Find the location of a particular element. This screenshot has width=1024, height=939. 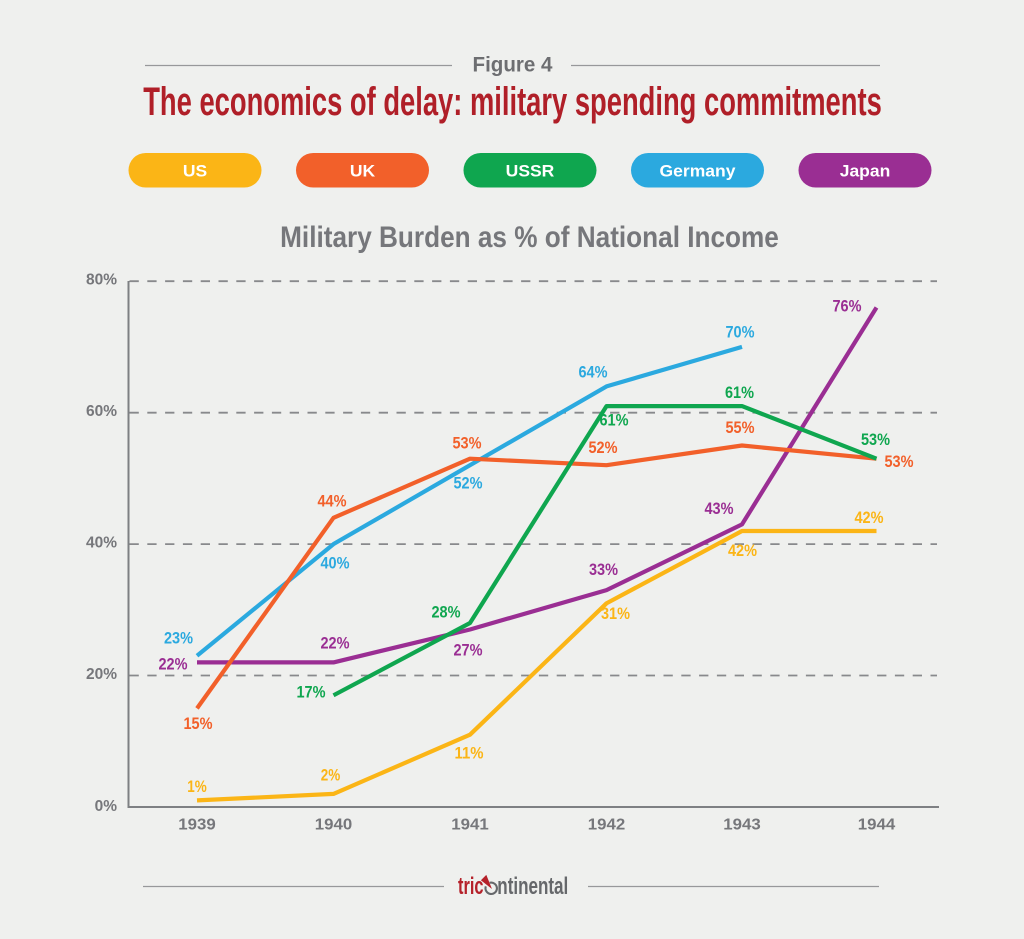

svg-text: 55% is located at coordinates (740, 428).